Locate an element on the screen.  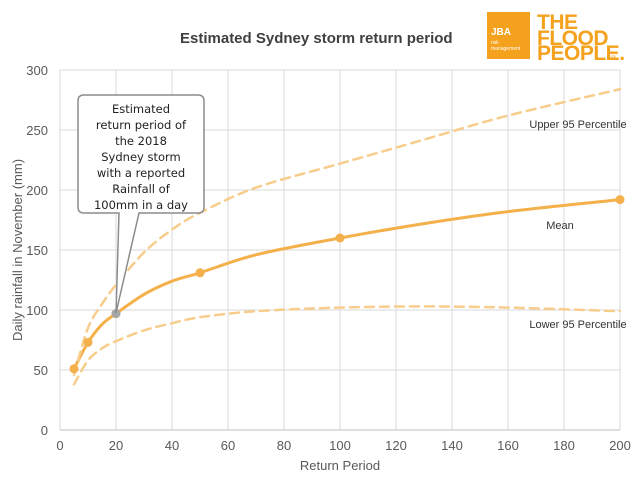
y-tick-label: 150 is located at coordinates (37, 250).